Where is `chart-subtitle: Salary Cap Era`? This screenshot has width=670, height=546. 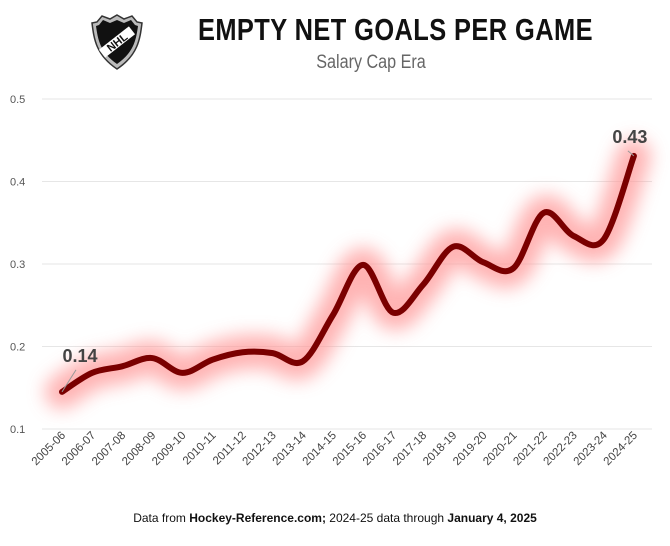
chart-subtitle: Salary Cap Era is located at coordinates (371, 62).